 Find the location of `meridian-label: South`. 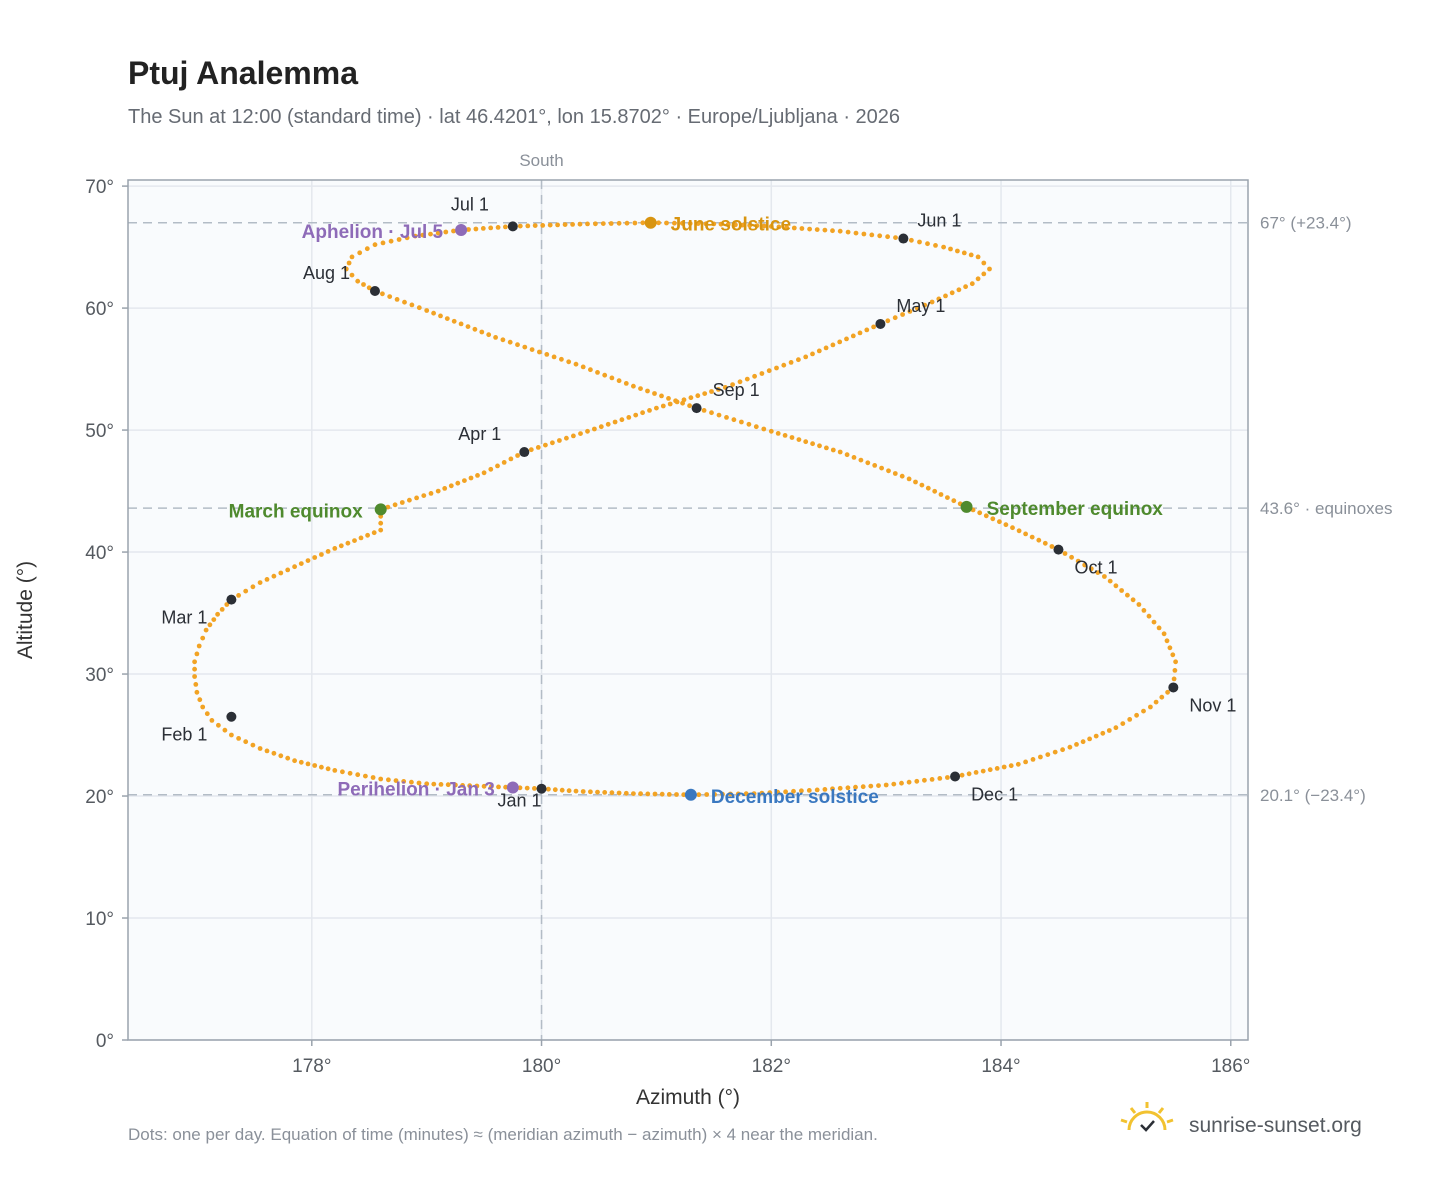

meridian-label: South is located at coordinates (541, 160).